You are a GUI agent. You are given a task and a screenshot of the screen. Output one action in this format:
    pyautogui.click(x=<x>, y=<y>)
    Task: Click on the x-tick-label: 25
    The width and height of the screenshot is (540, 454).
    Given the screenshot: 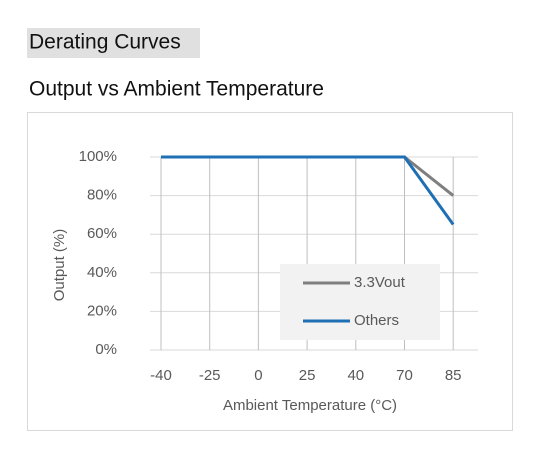 What is the action you would take?
    pyautogui.click(x=307, y=375)
    